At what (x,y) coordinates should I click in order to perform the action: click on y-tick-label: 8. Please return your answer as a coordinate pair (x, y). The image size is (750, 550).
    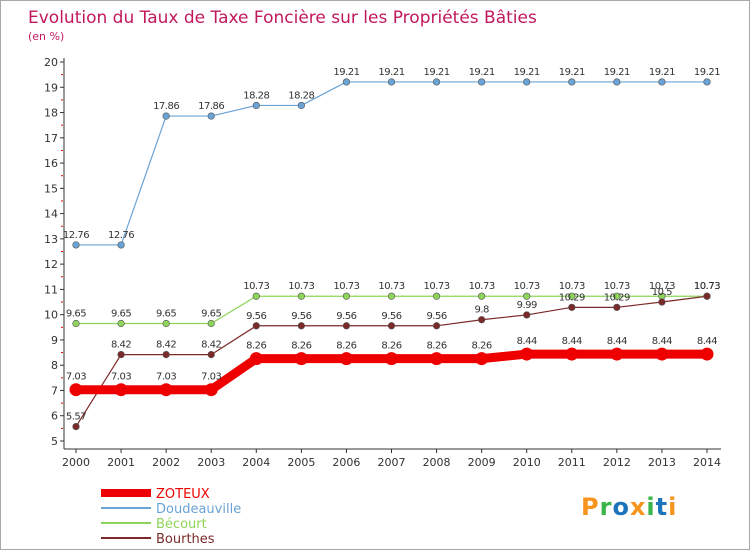
    Looking at the image, I should click on (54, 365).